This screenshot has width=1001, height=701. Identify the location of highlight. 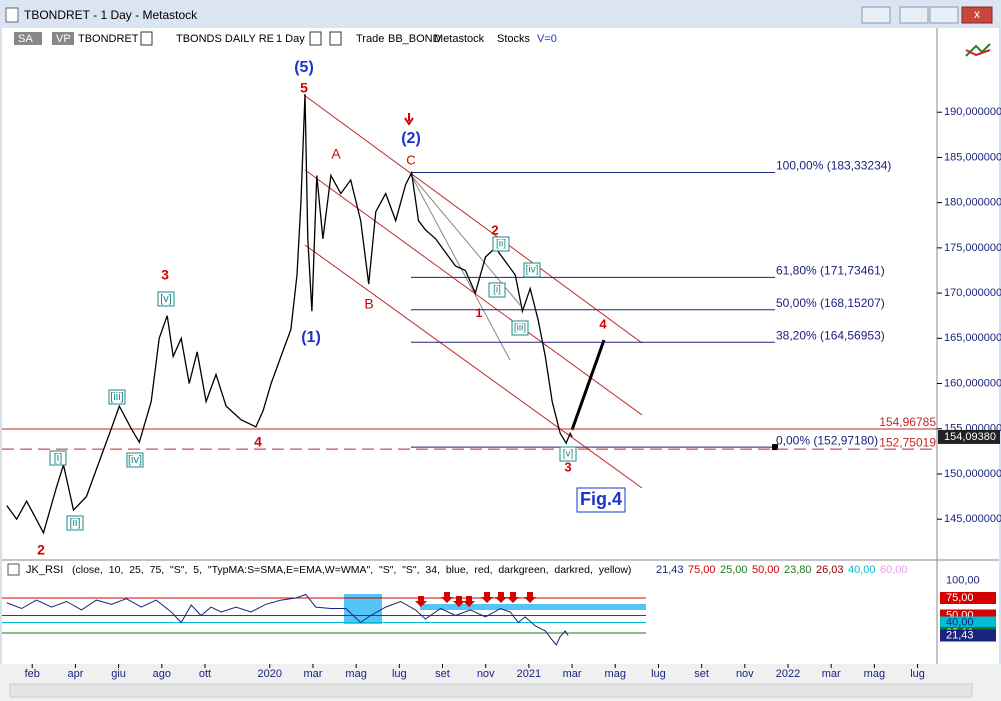
(533, 607).